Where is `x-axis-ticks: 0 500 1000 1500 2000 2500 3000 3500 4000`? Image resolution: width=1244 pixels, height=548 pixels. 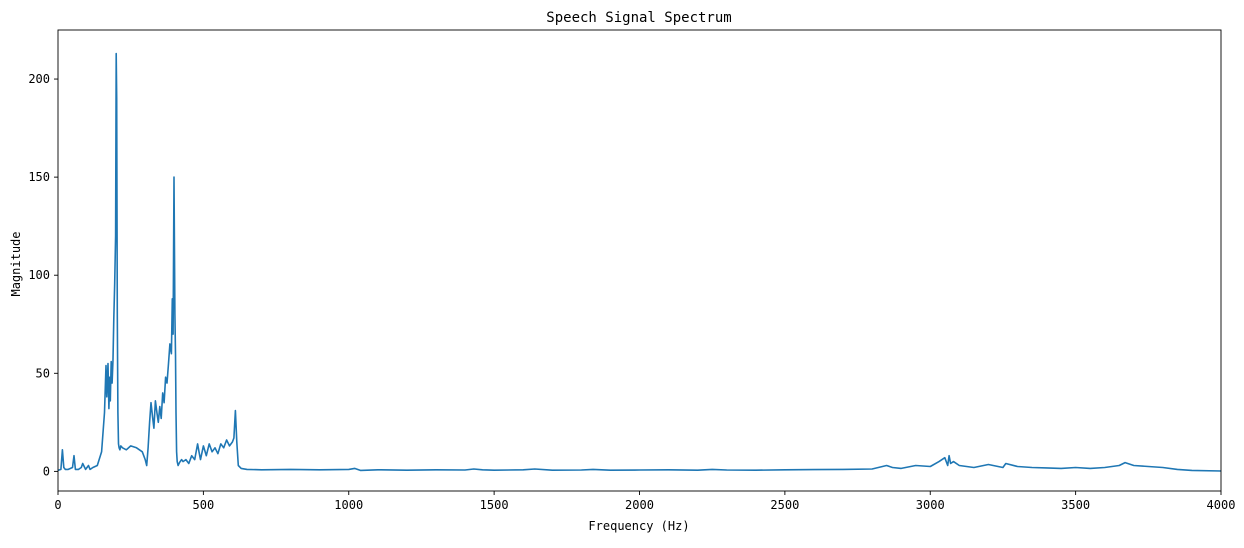 x-axis-ticks: 0 500 1000 1500 2000 2500 3000 3500 4000 is located at coordinates (644, 501).